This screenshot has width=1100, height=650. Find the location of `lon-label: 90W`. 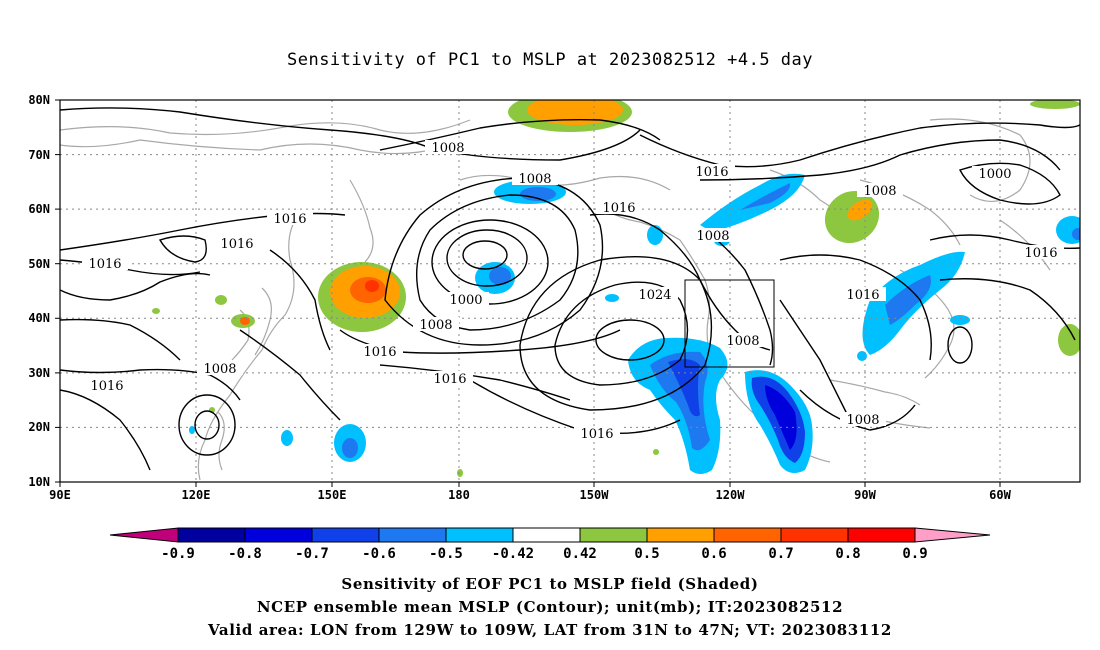

lon-label: 90W is located at coordinates (865, 495).